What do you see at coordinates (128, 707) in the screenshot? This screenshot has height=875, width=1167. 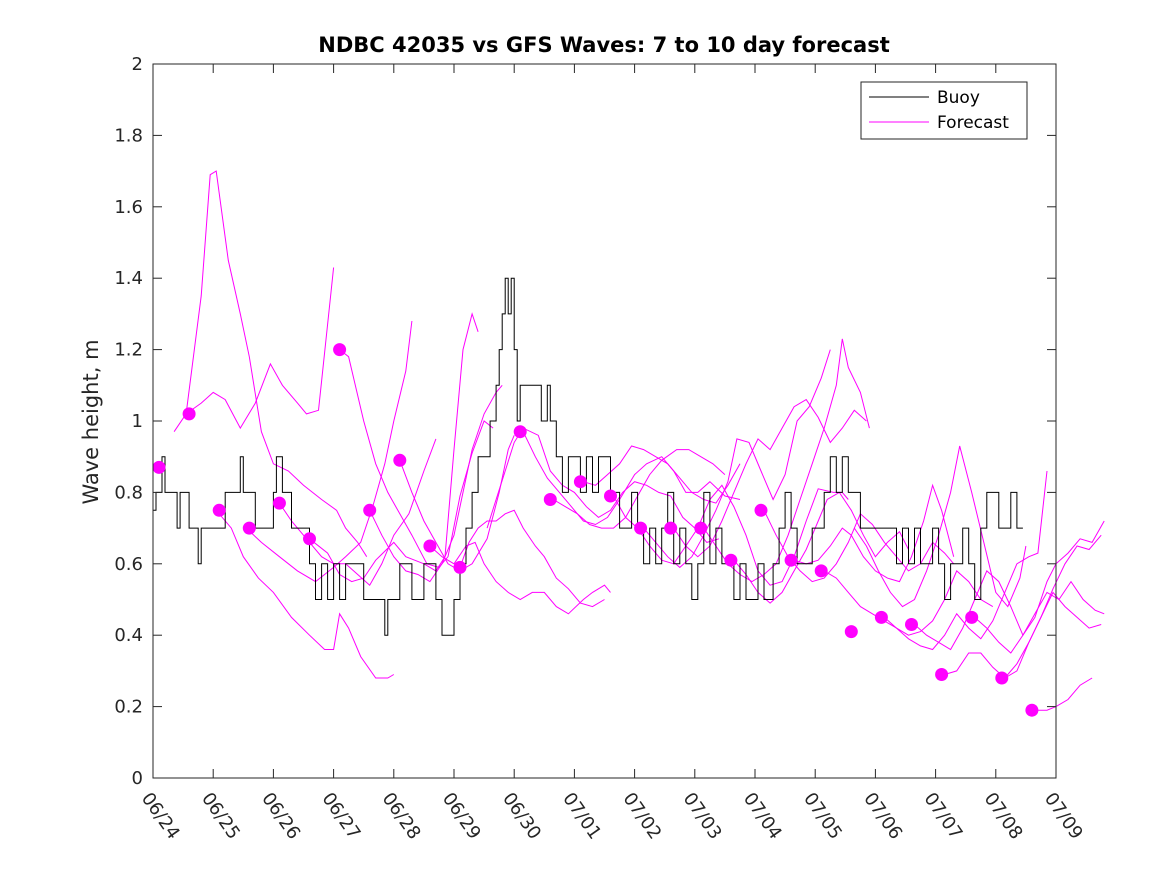 I see `y-tick-label-1: 0.2` at bounding box center [128, 707].